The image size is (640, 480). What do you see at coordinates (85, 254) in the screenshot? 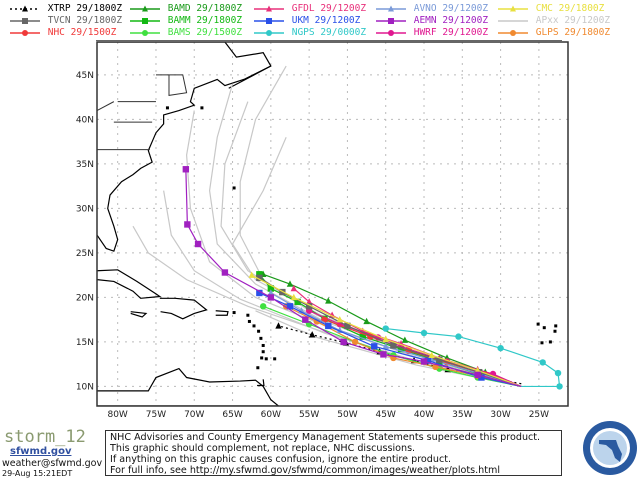
I see `lat-tick-label: 25N` at bounding box center [85, 254].